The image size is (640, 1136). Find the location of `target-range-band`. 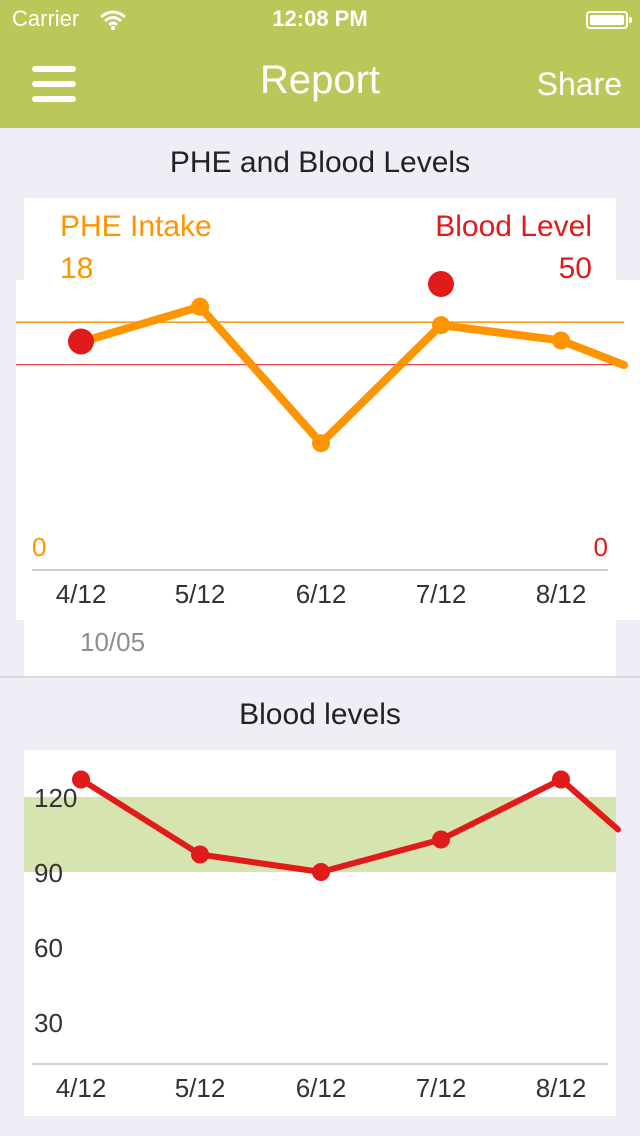

target-range-band is located at coordinates (320, 834).